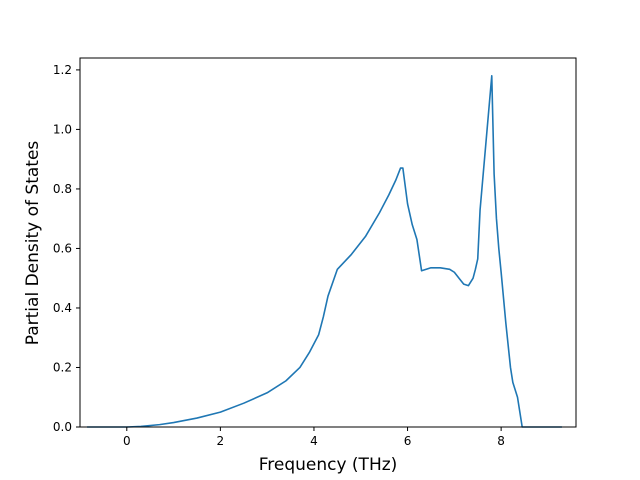 The height and width of the screenshot is (480, 640). Describe the element at coordinates (501, 441) in the screenshot. I see `x-tick-label: 8` at that location.